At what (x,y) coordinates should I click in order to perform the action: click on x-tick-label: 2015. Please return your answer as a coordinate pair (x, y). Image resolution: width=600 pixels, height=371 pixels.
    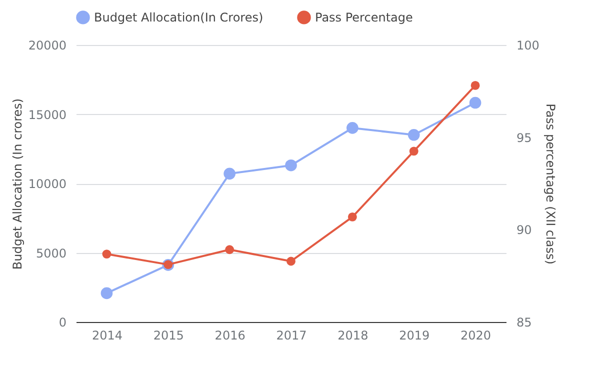
    Looking at the image, I should click on (168, 335).